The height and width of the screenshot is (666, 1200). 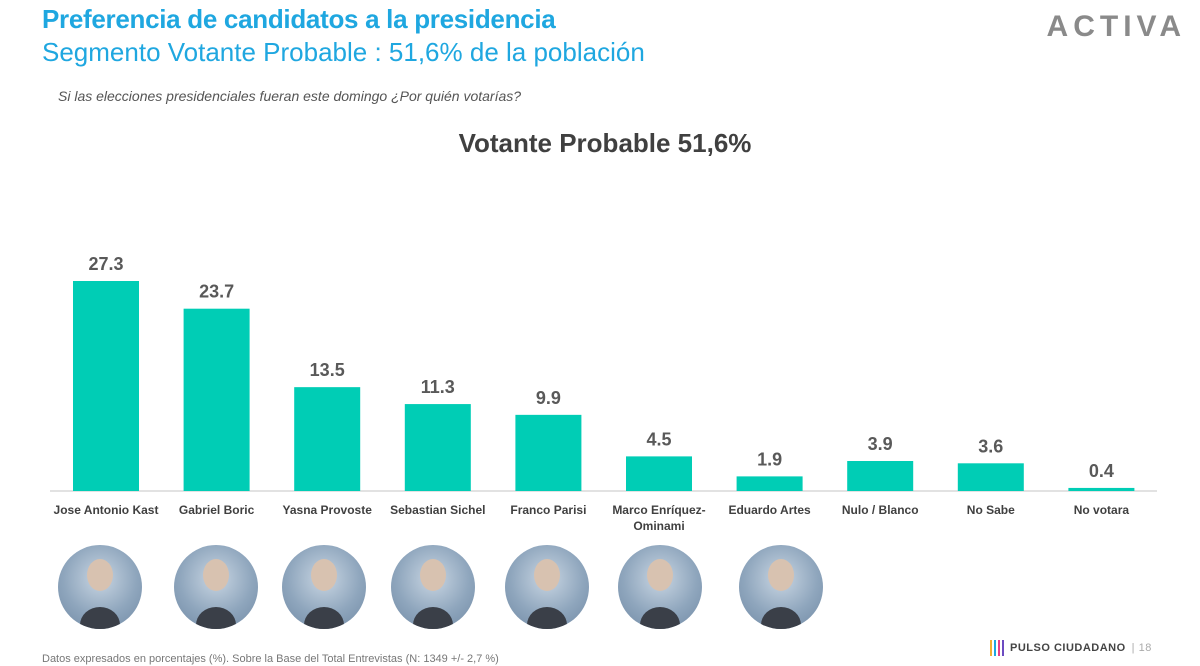 I want to click on data-label: 0.4, so click(x=1101, y=471).